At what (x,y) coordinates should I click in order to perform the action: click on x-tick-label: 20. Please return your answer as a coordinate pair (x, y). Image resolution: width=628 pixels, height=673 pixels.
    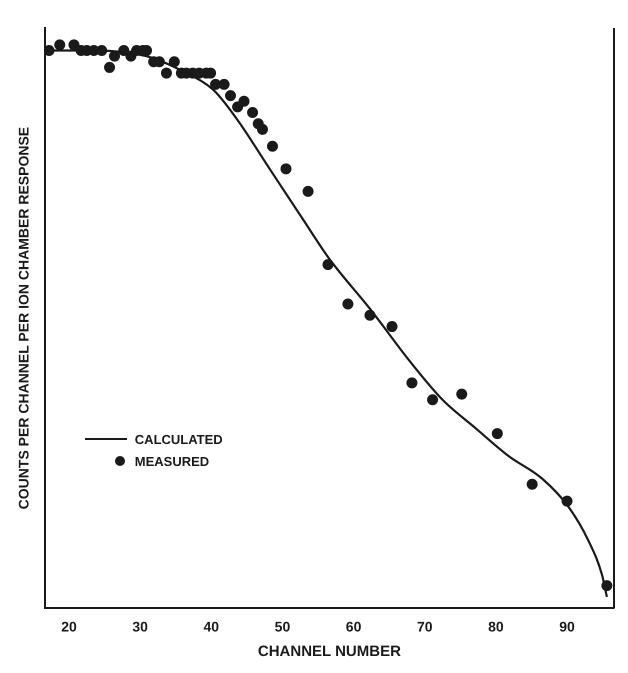
    Looking at the image, I should click on (69, 626).